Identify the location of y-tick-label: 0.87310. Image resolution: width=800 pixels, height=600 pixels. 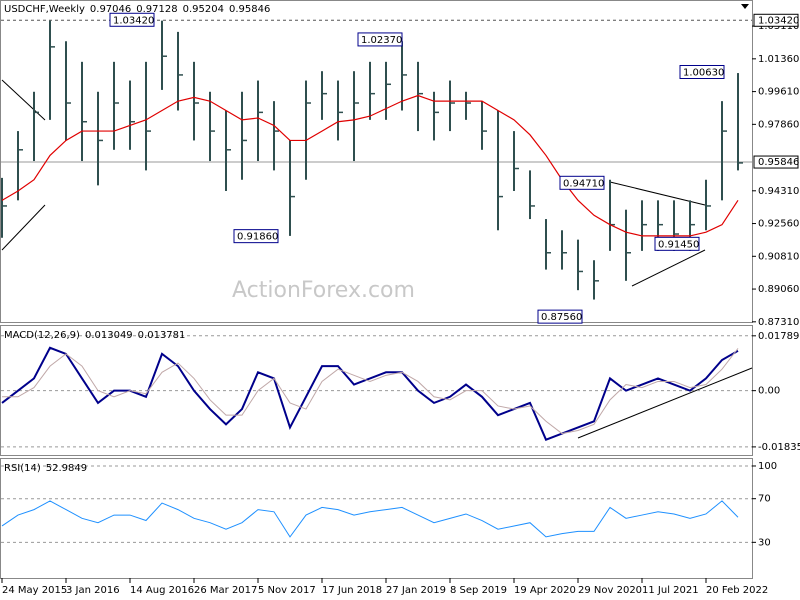
(778, 322).